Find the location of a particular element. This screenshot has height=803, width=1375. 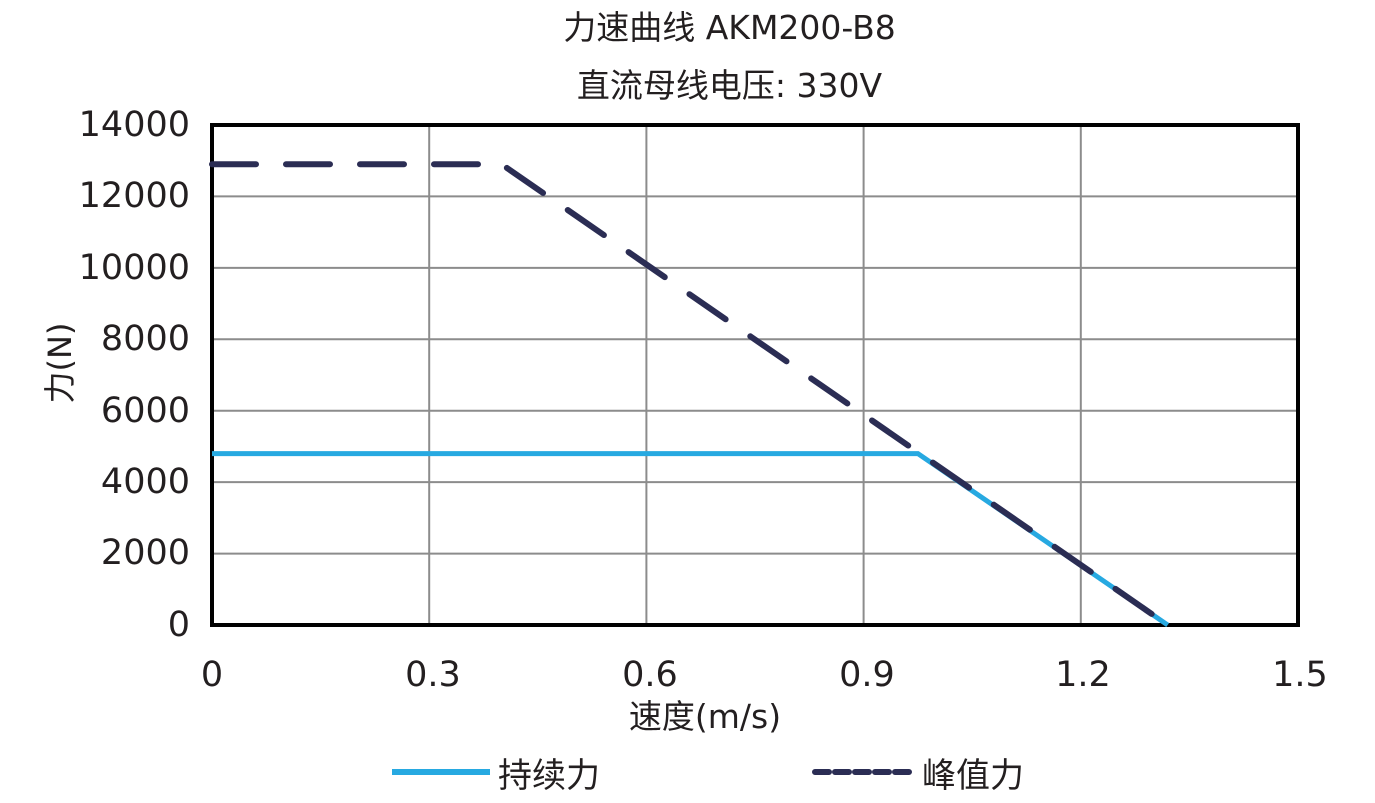

legend-label: 峰值力 is located at coordinates (973, 775).